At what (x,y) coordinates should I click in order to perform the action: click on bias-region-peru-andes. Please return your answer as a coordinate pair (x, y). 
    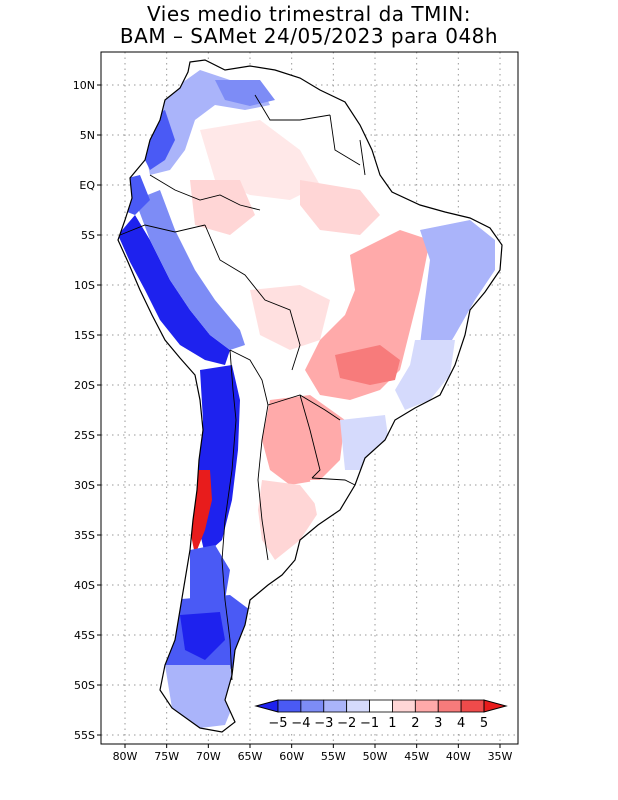
    Looking at the image, I should click on (190, 270).